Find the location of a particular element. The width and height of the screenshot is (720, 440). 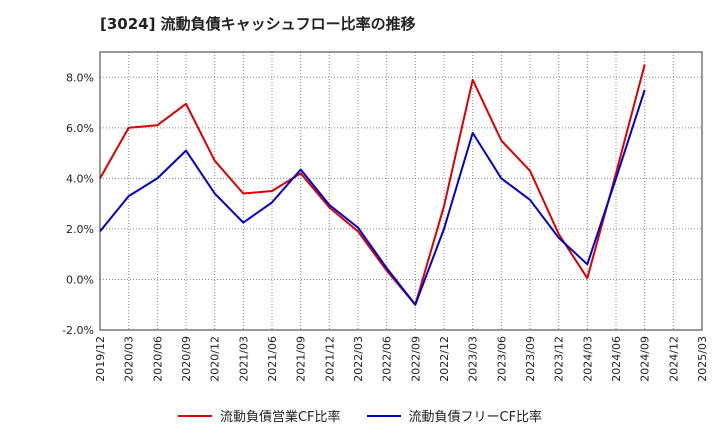

x-tick-label: 2020/03 is located at coordinates (129, 359).